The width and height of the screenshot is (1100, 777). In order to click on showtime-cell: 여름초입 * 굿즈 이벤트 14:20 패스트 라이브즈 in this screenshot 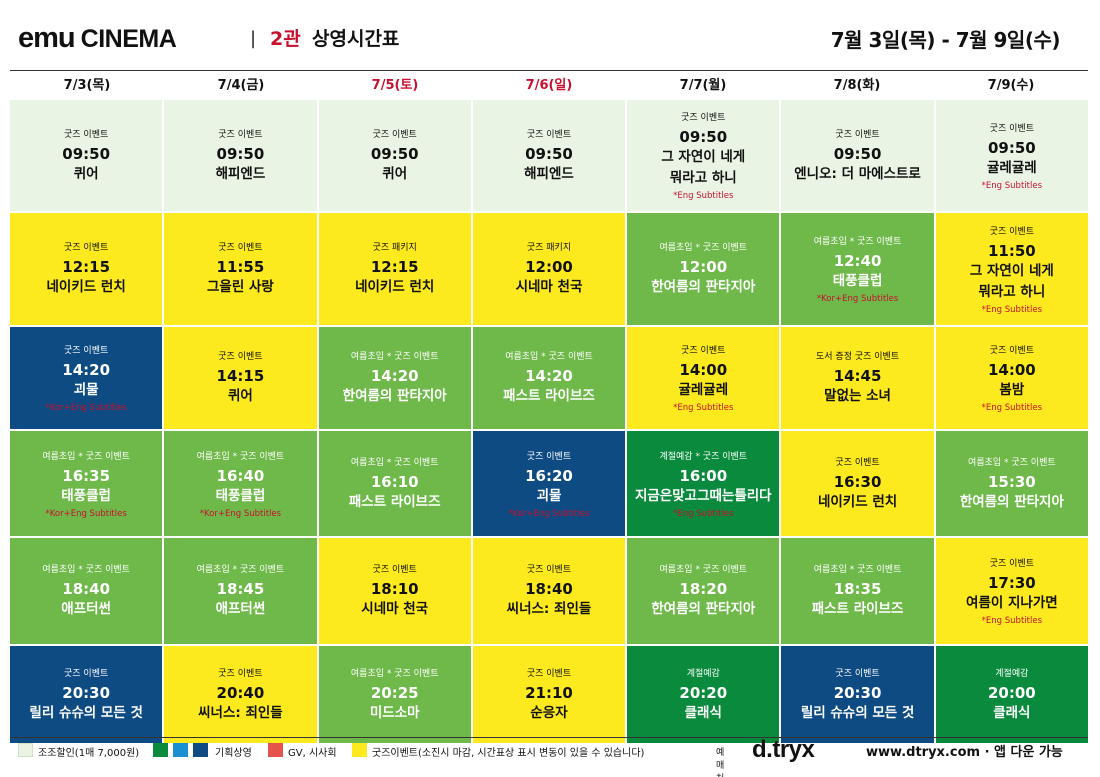, I will do `click(549, 378)`.